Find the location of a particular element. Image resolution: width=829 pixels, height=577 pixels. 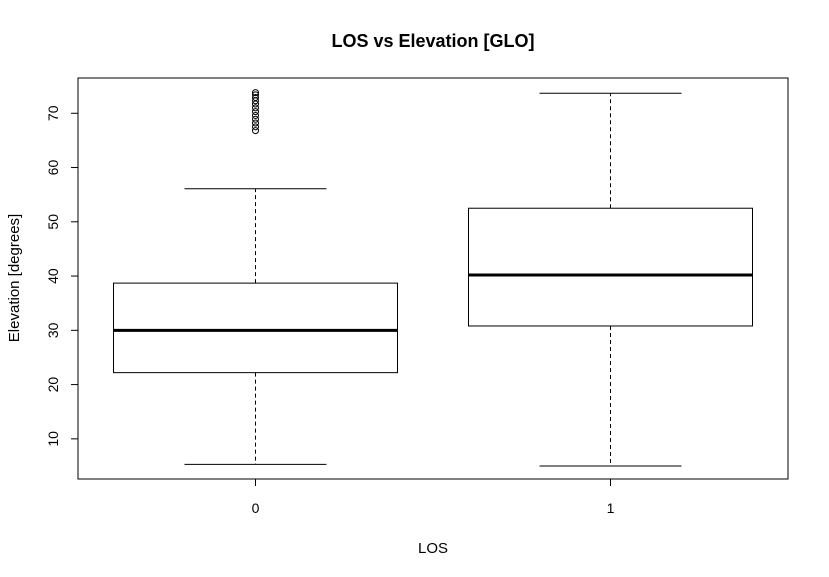

y-tick-label: 10 is located at coordinates (53, 439).